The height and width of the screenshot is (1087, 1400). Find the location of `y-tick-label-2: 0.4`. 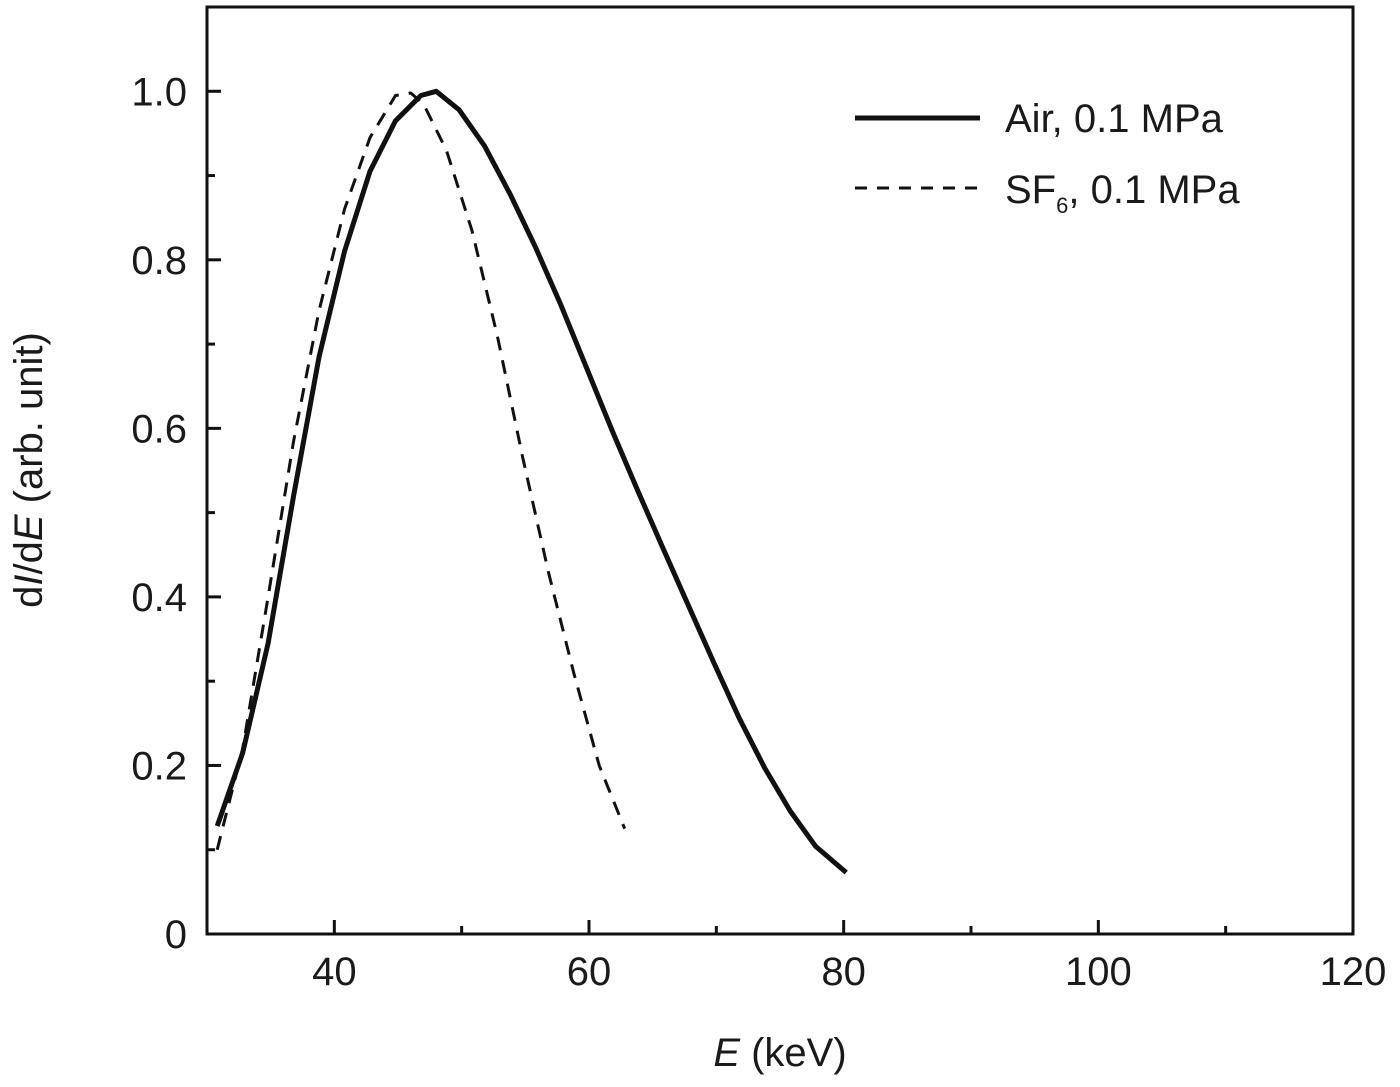

y-tick-label-2: 0.4 is located at coordinates (159, 598).